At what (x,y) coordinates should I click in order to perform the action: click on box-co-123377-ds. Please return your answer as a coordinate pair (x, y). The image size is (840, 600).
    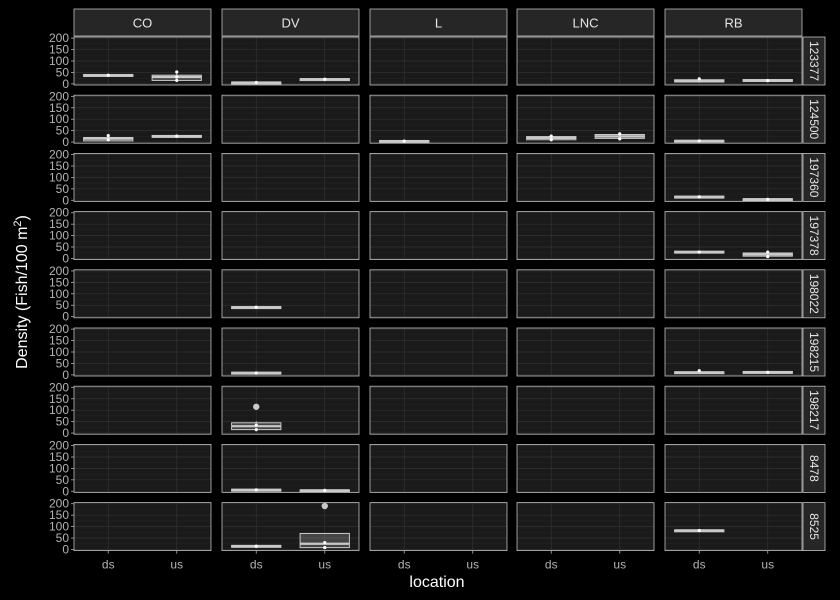
    Looking at the image, I should click on (108, 75).